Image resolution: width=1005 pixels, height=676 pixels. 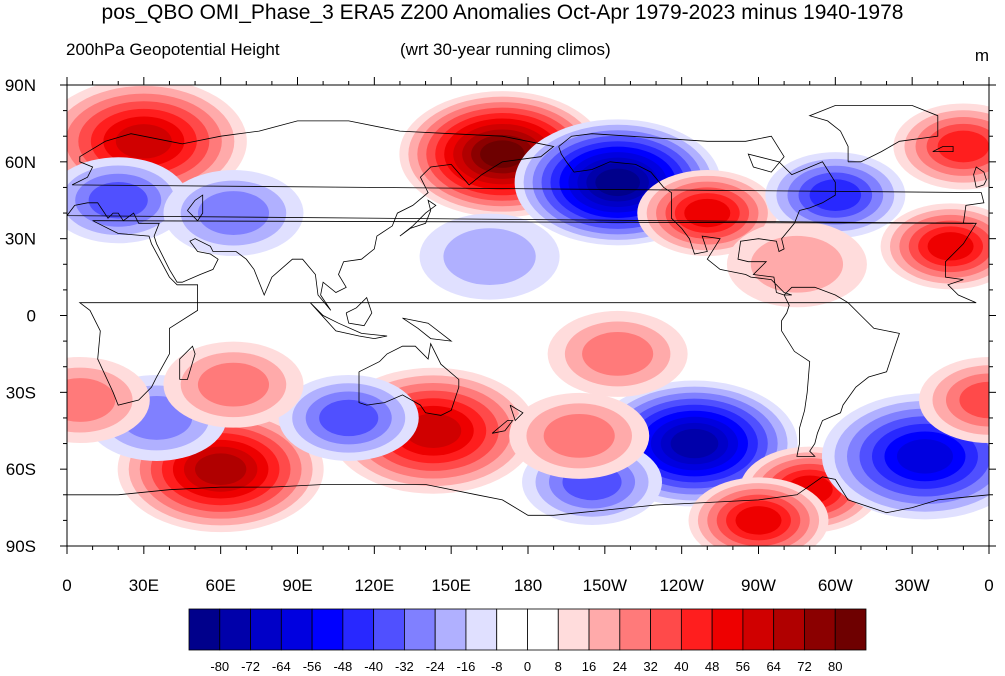 I want to click on lat-tick-label: 60N, so click(x=20, y=162).